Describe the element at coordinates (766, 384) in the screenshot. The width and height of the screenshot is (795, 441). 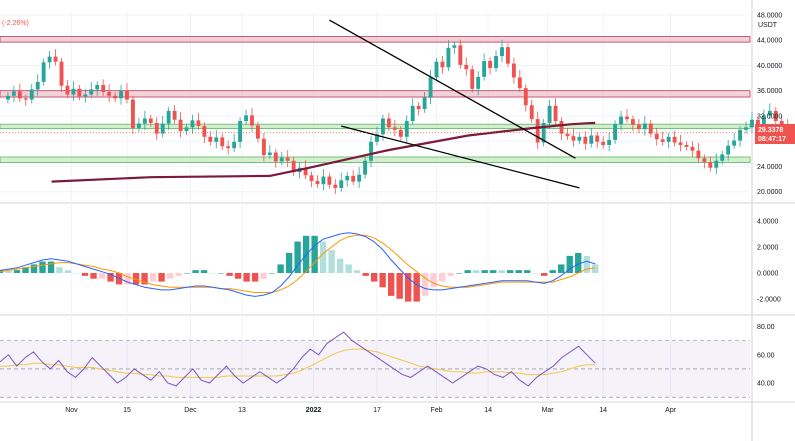
I see `rsi-tick-label: 40.00` at that location.